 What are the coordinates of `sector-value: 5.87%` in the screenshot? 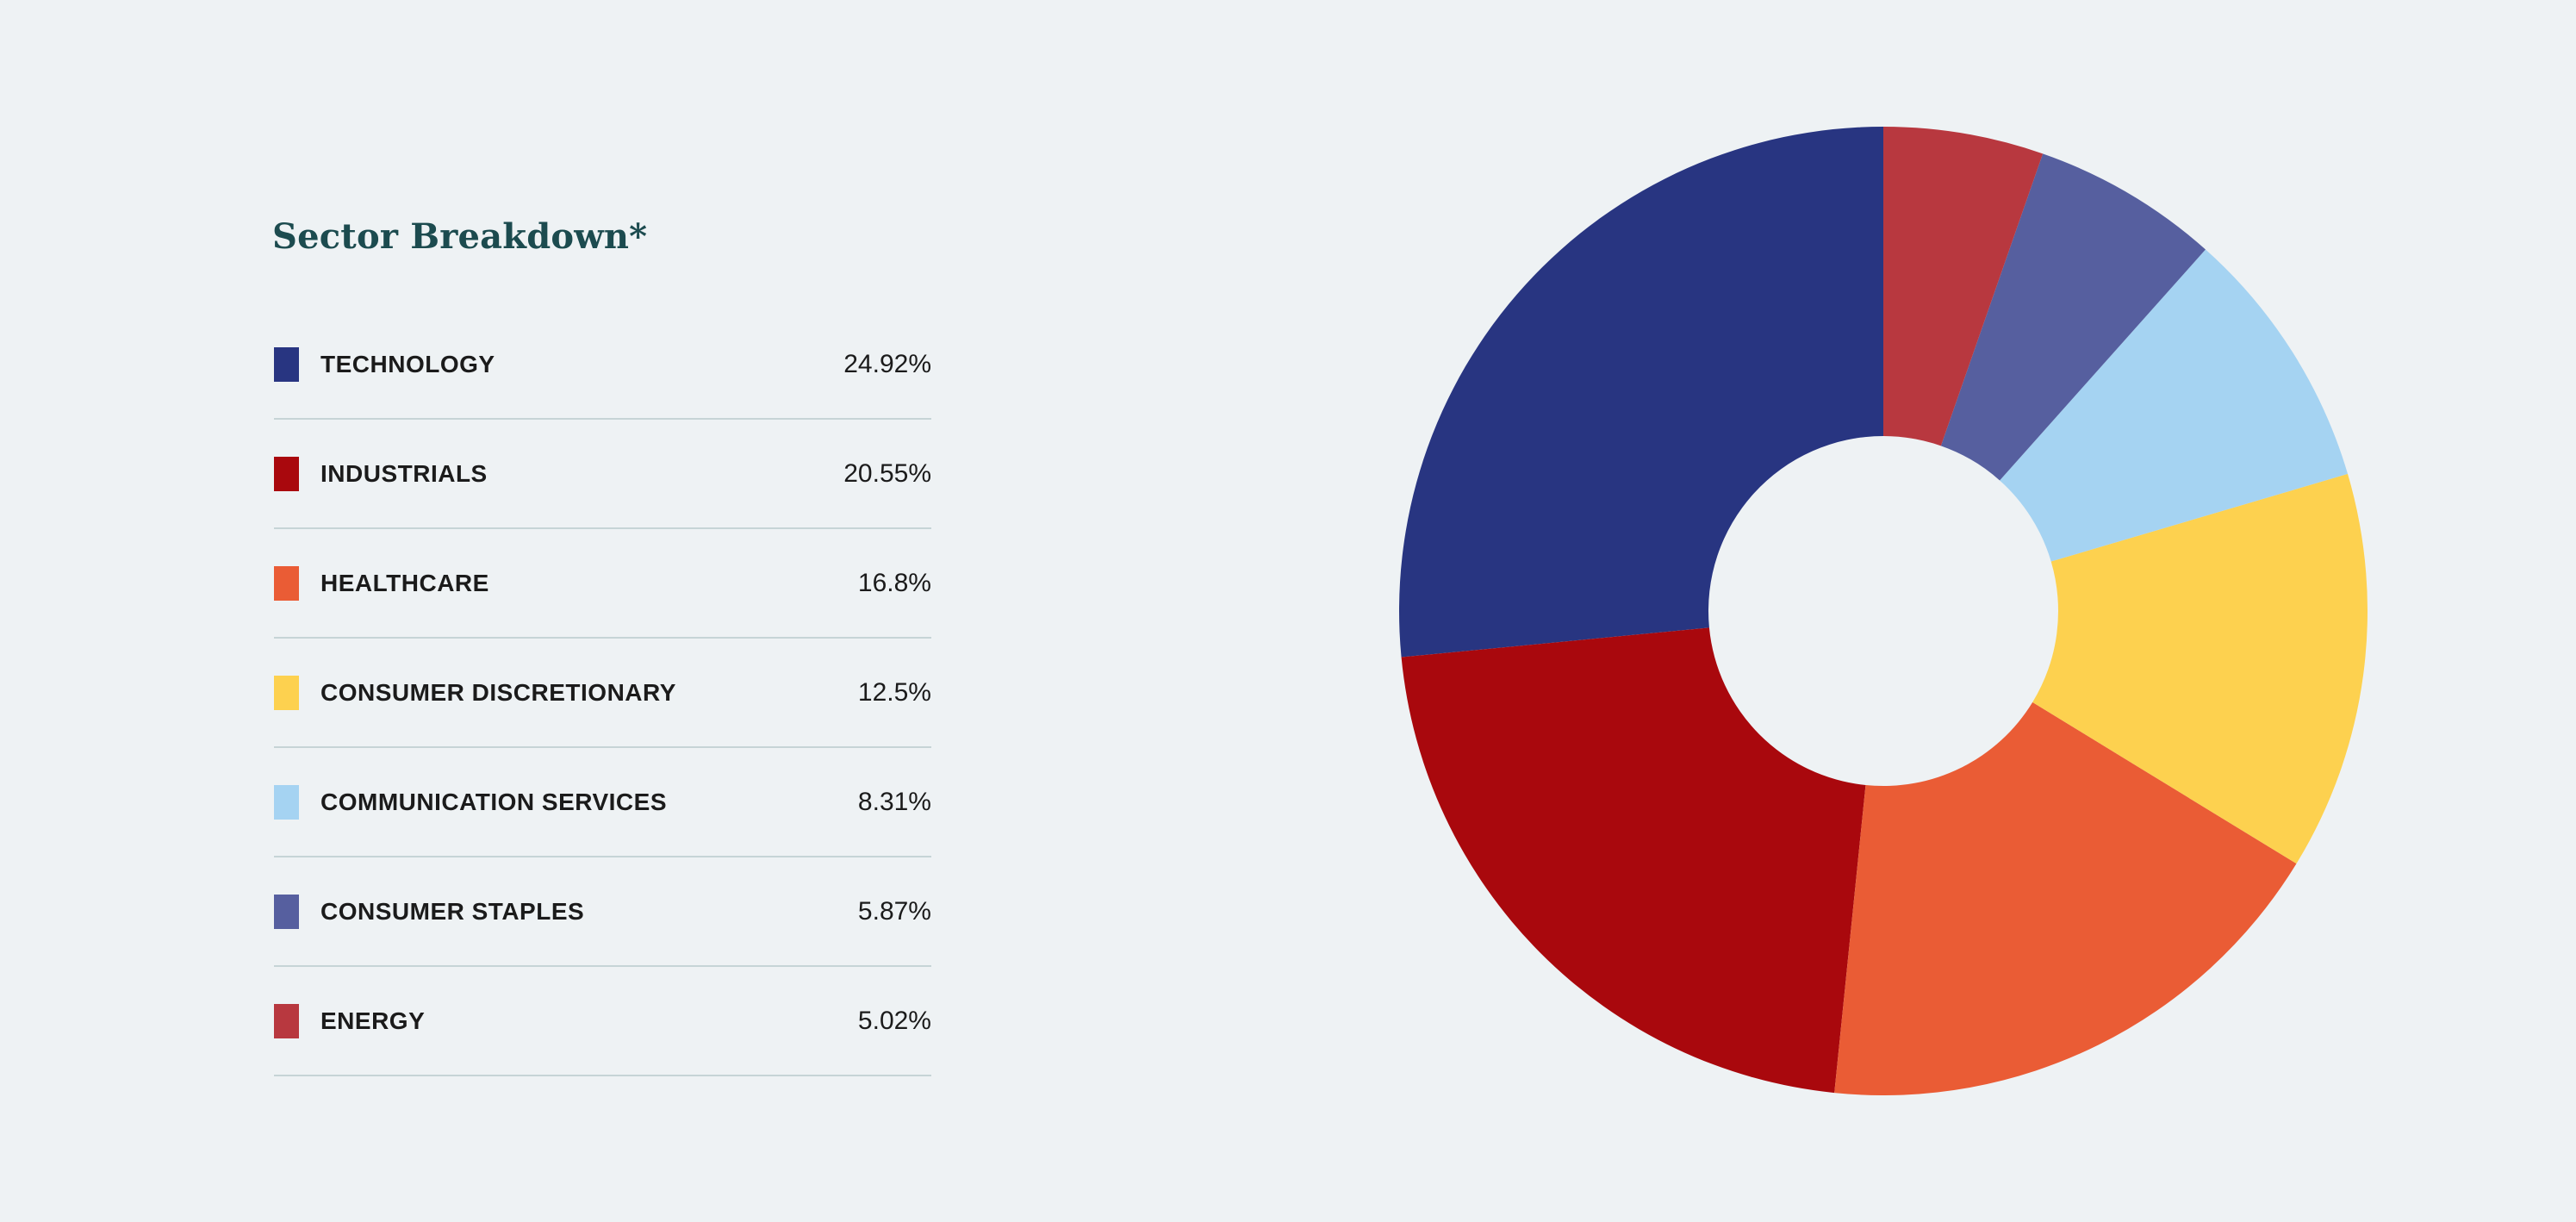 It's located at (894, 911).